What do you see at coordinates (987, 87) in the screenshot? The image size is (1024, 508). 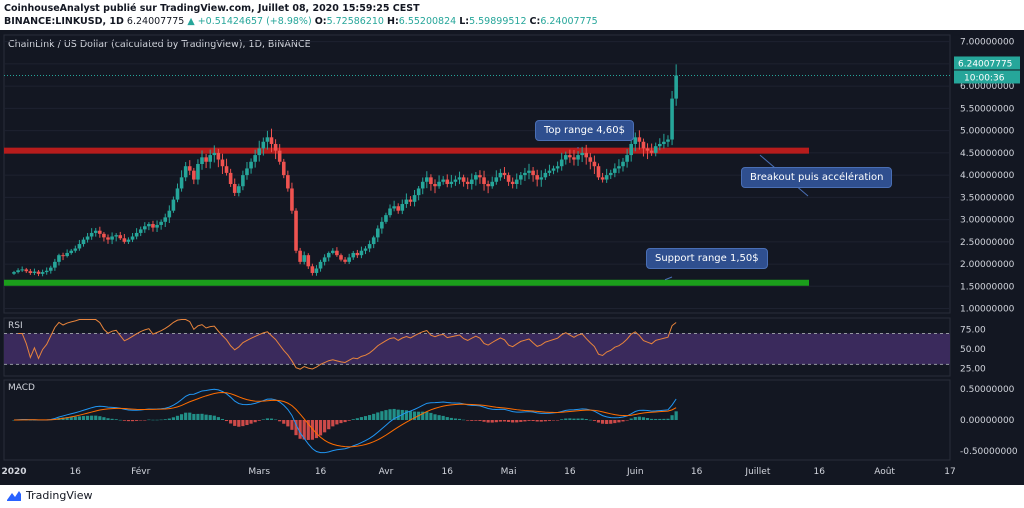 I see `price-tick-label: 6.00000000` at bounding box center [987, 87].